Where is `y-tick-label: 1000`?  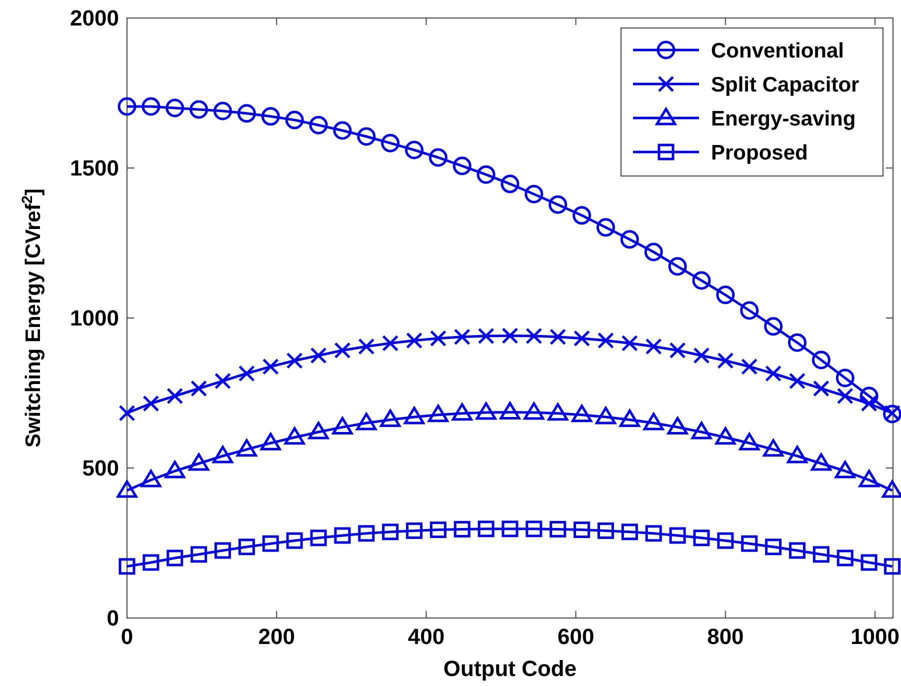
y-tick-label: 1000 is located at coordinates (94, 318).